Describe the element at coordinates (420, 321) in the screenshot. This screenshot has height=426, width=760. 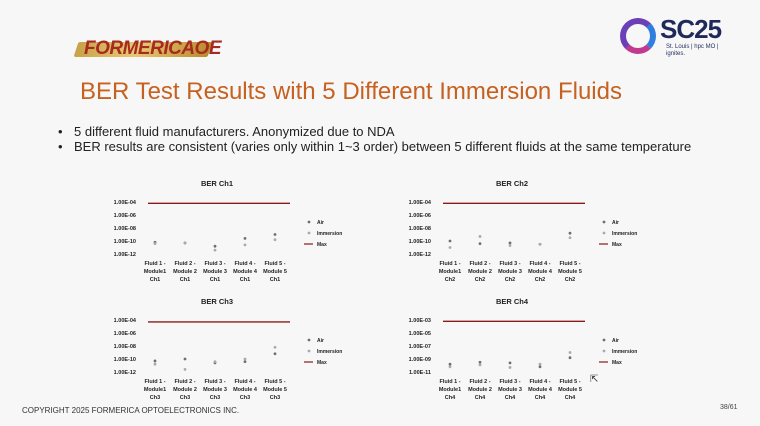
I see `y-tick-label: 1.00E-03` at that location.